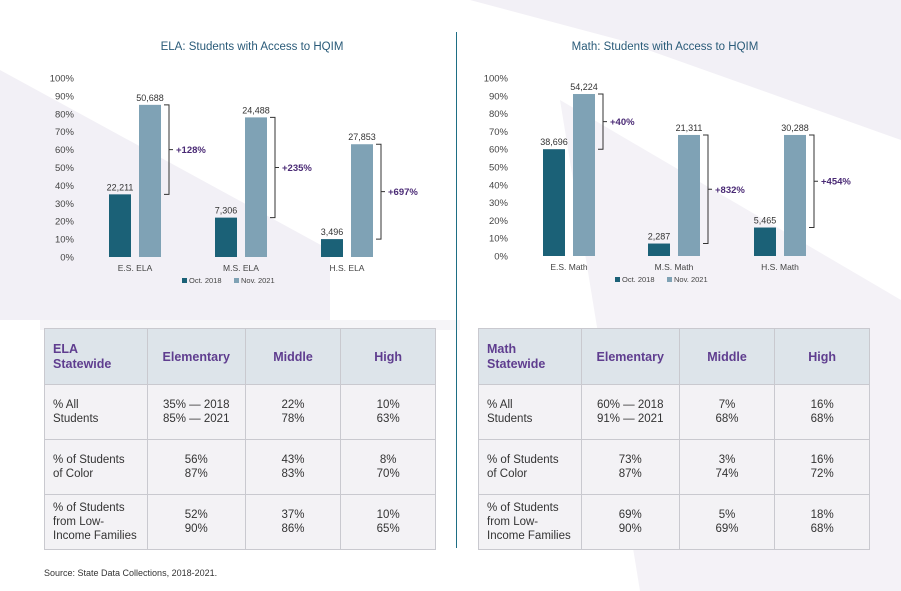  What do you see at coordinates (332, 232) in the screenshot?
I see `data-label: 3,496` at bounding box center [332, 232].